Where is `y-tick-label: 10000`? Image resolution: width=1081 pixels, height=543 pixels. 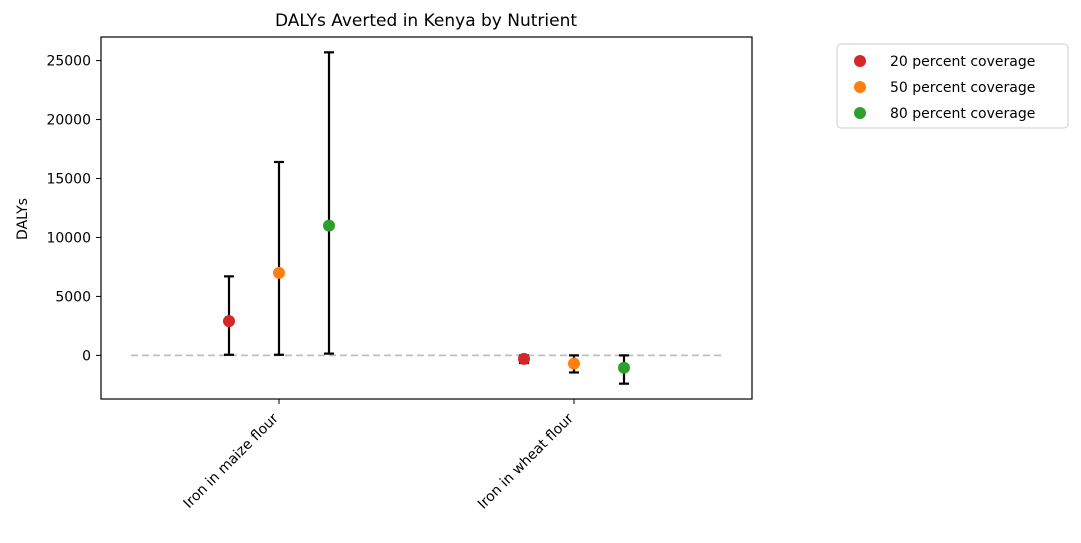
y-tick-label: 10000 is located at coordinates (68, 238).